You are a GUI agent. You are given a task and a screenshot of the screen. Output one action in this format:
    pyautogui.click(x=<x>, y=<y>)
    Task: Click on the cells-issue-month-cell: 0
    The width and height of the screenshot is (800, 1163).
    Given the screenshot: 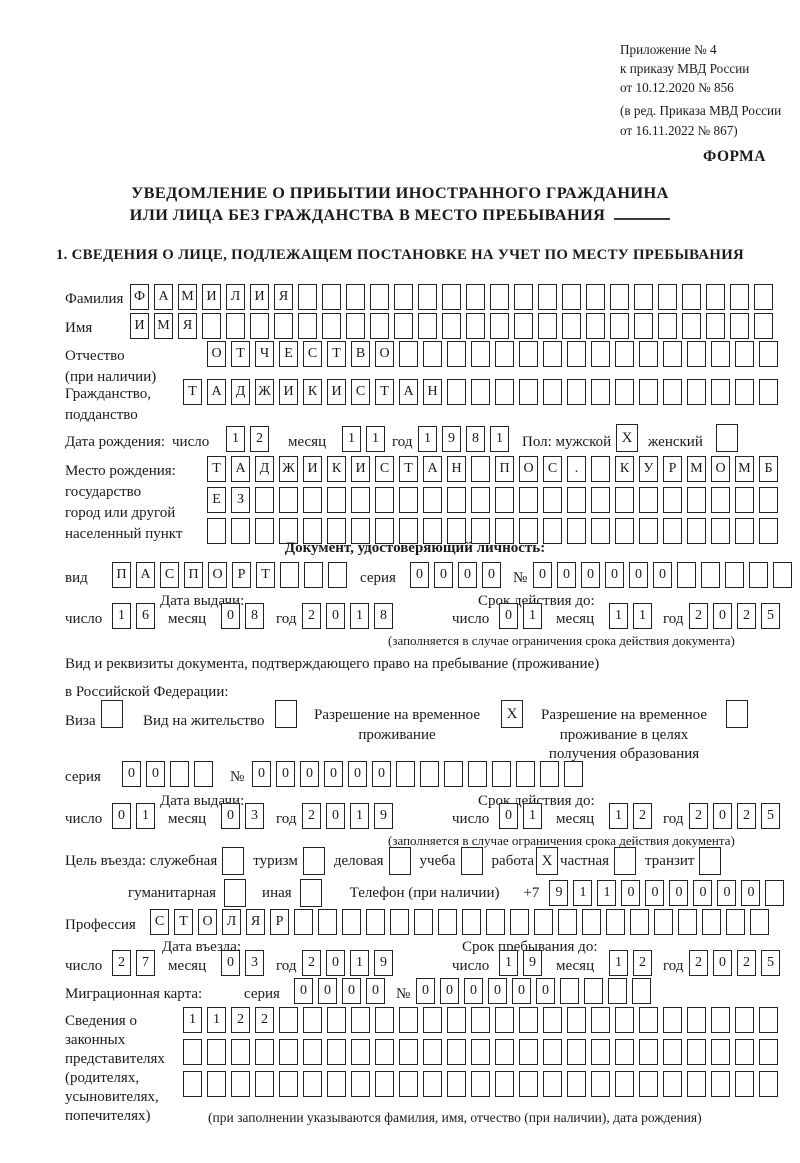 What is the action you would take?
    pyautogui.click(x=230, y=616)
    